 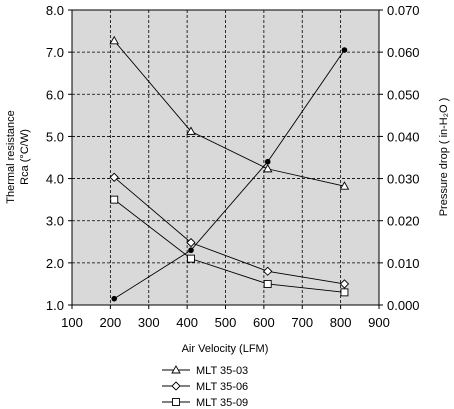 I want to click on legend-label: MLT 35-03, so click(x=222, y=371).